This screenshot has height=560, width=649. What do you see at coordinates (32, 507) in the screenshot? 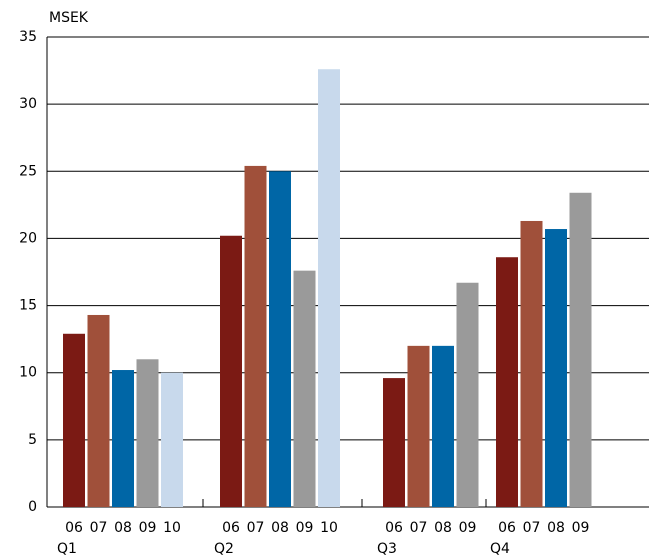
I see `y-tick-label: 0` at bounding box center [32, 507].